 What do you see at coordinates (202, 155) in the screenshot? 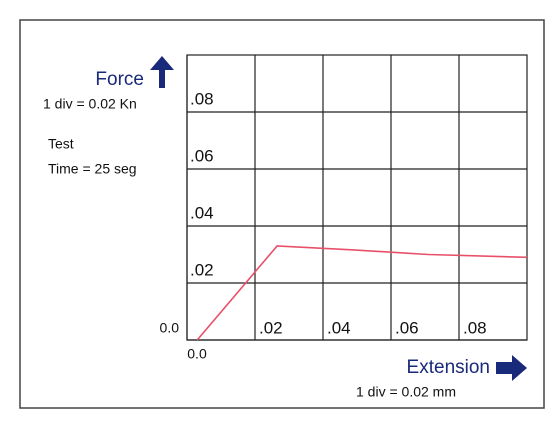
I see `y-tick-label: .06` at bounding box center [202, 155].